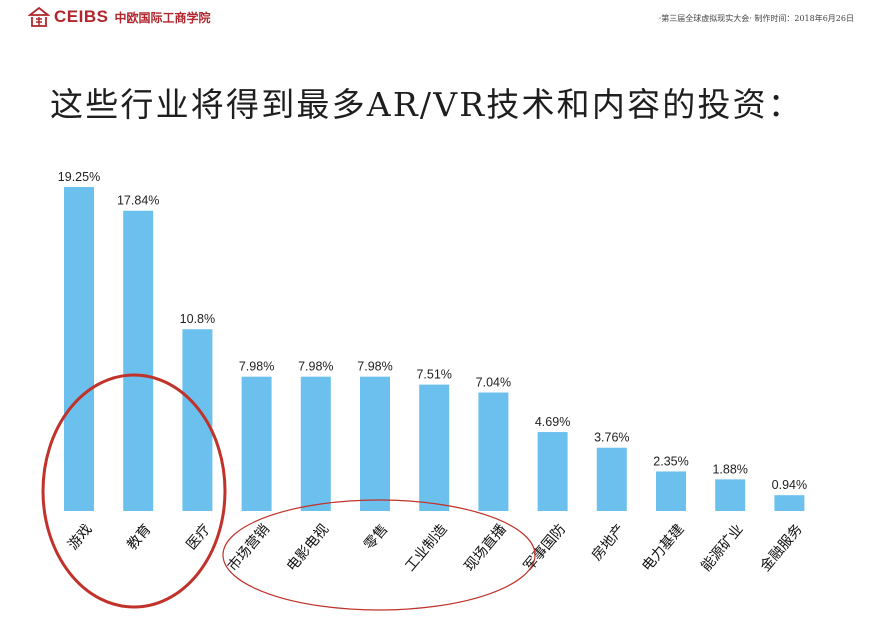  What do you see at coordinates (756, 18) in the screenshot?
I see `meeting-note: ·第三届全球虚拟现实大会· 制作时间：2018年6月26日` at bounding box center [756, 18].